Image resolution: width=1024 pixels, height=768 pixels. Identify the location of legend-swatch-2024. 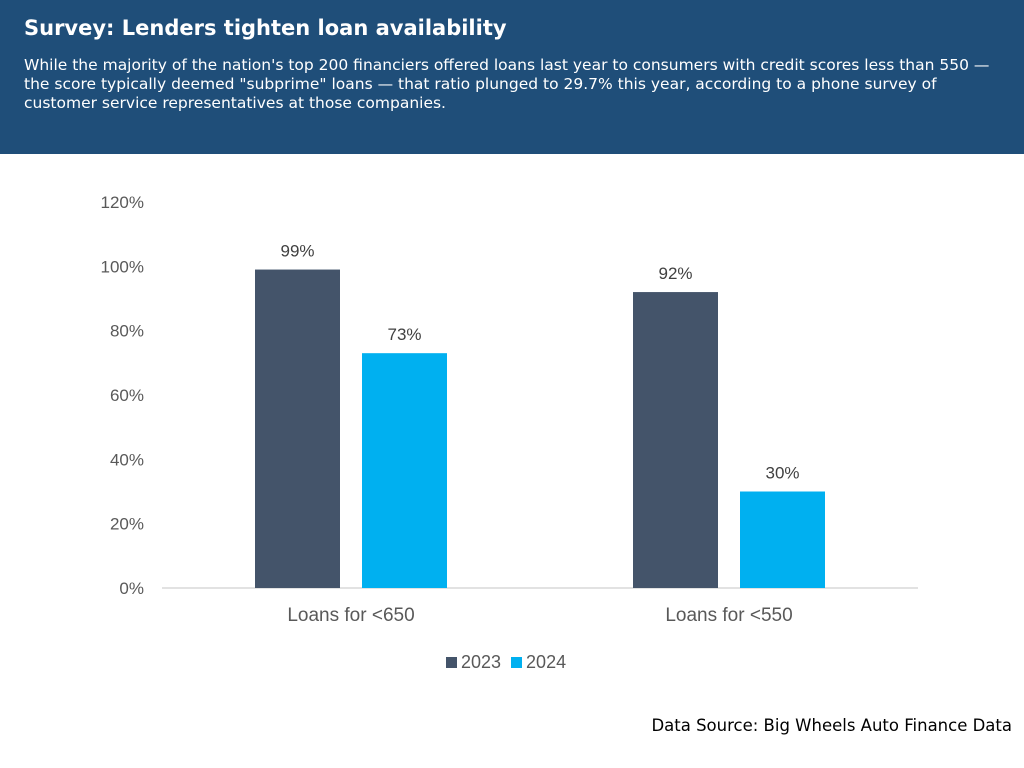
(517, 662).